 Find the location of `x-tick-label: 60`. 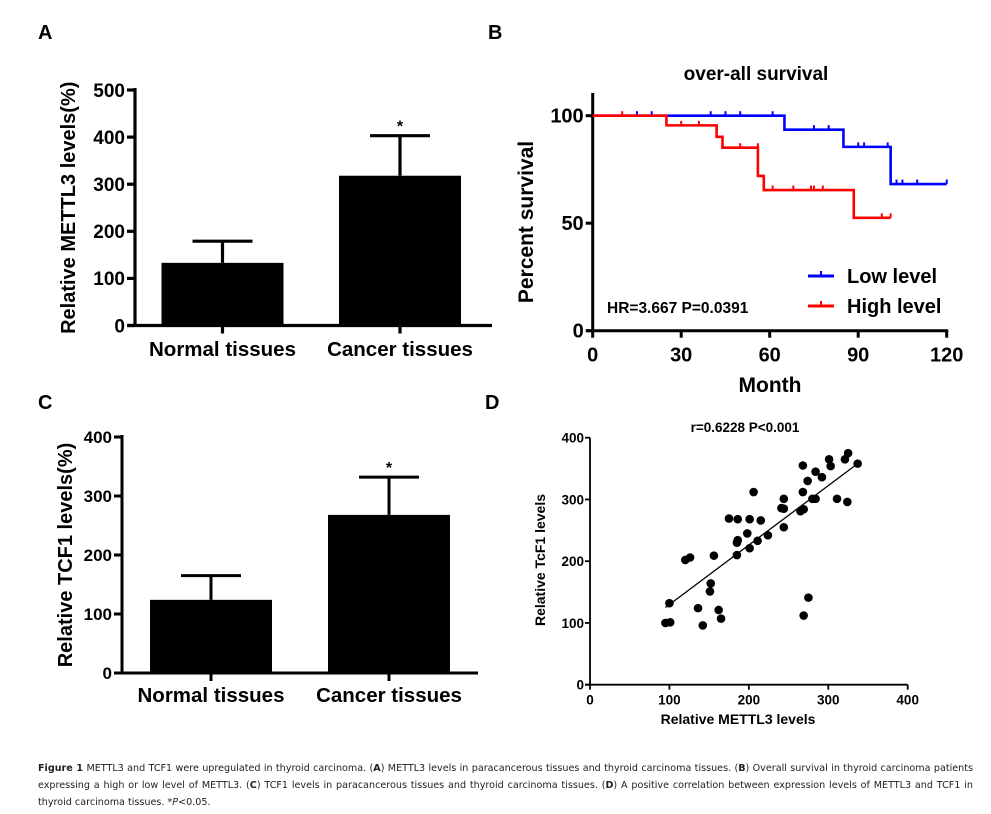

x-tick-label: 60 is located at coordinates (770, 356).